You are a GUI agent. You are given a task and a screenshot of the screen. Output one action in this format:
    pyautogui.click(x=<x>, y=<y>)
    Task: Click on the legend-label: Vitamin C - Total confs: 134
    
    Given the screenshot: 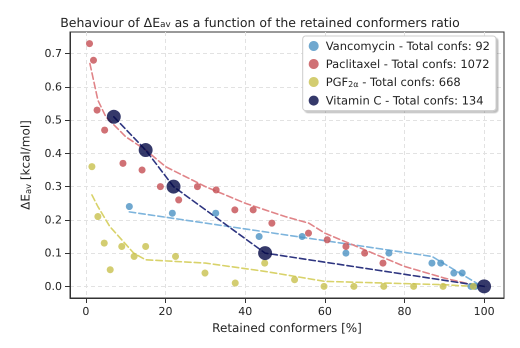 What is the action you would take?
    pyautogui.click(x=405, y=101)
    